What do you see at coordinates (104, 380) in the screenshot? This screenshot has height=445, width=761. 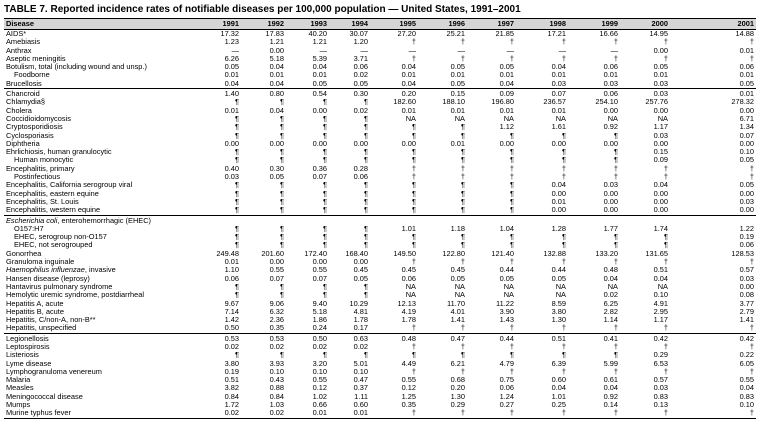 I see `disease-cell: Malaria` at bounding box center [104, 380].